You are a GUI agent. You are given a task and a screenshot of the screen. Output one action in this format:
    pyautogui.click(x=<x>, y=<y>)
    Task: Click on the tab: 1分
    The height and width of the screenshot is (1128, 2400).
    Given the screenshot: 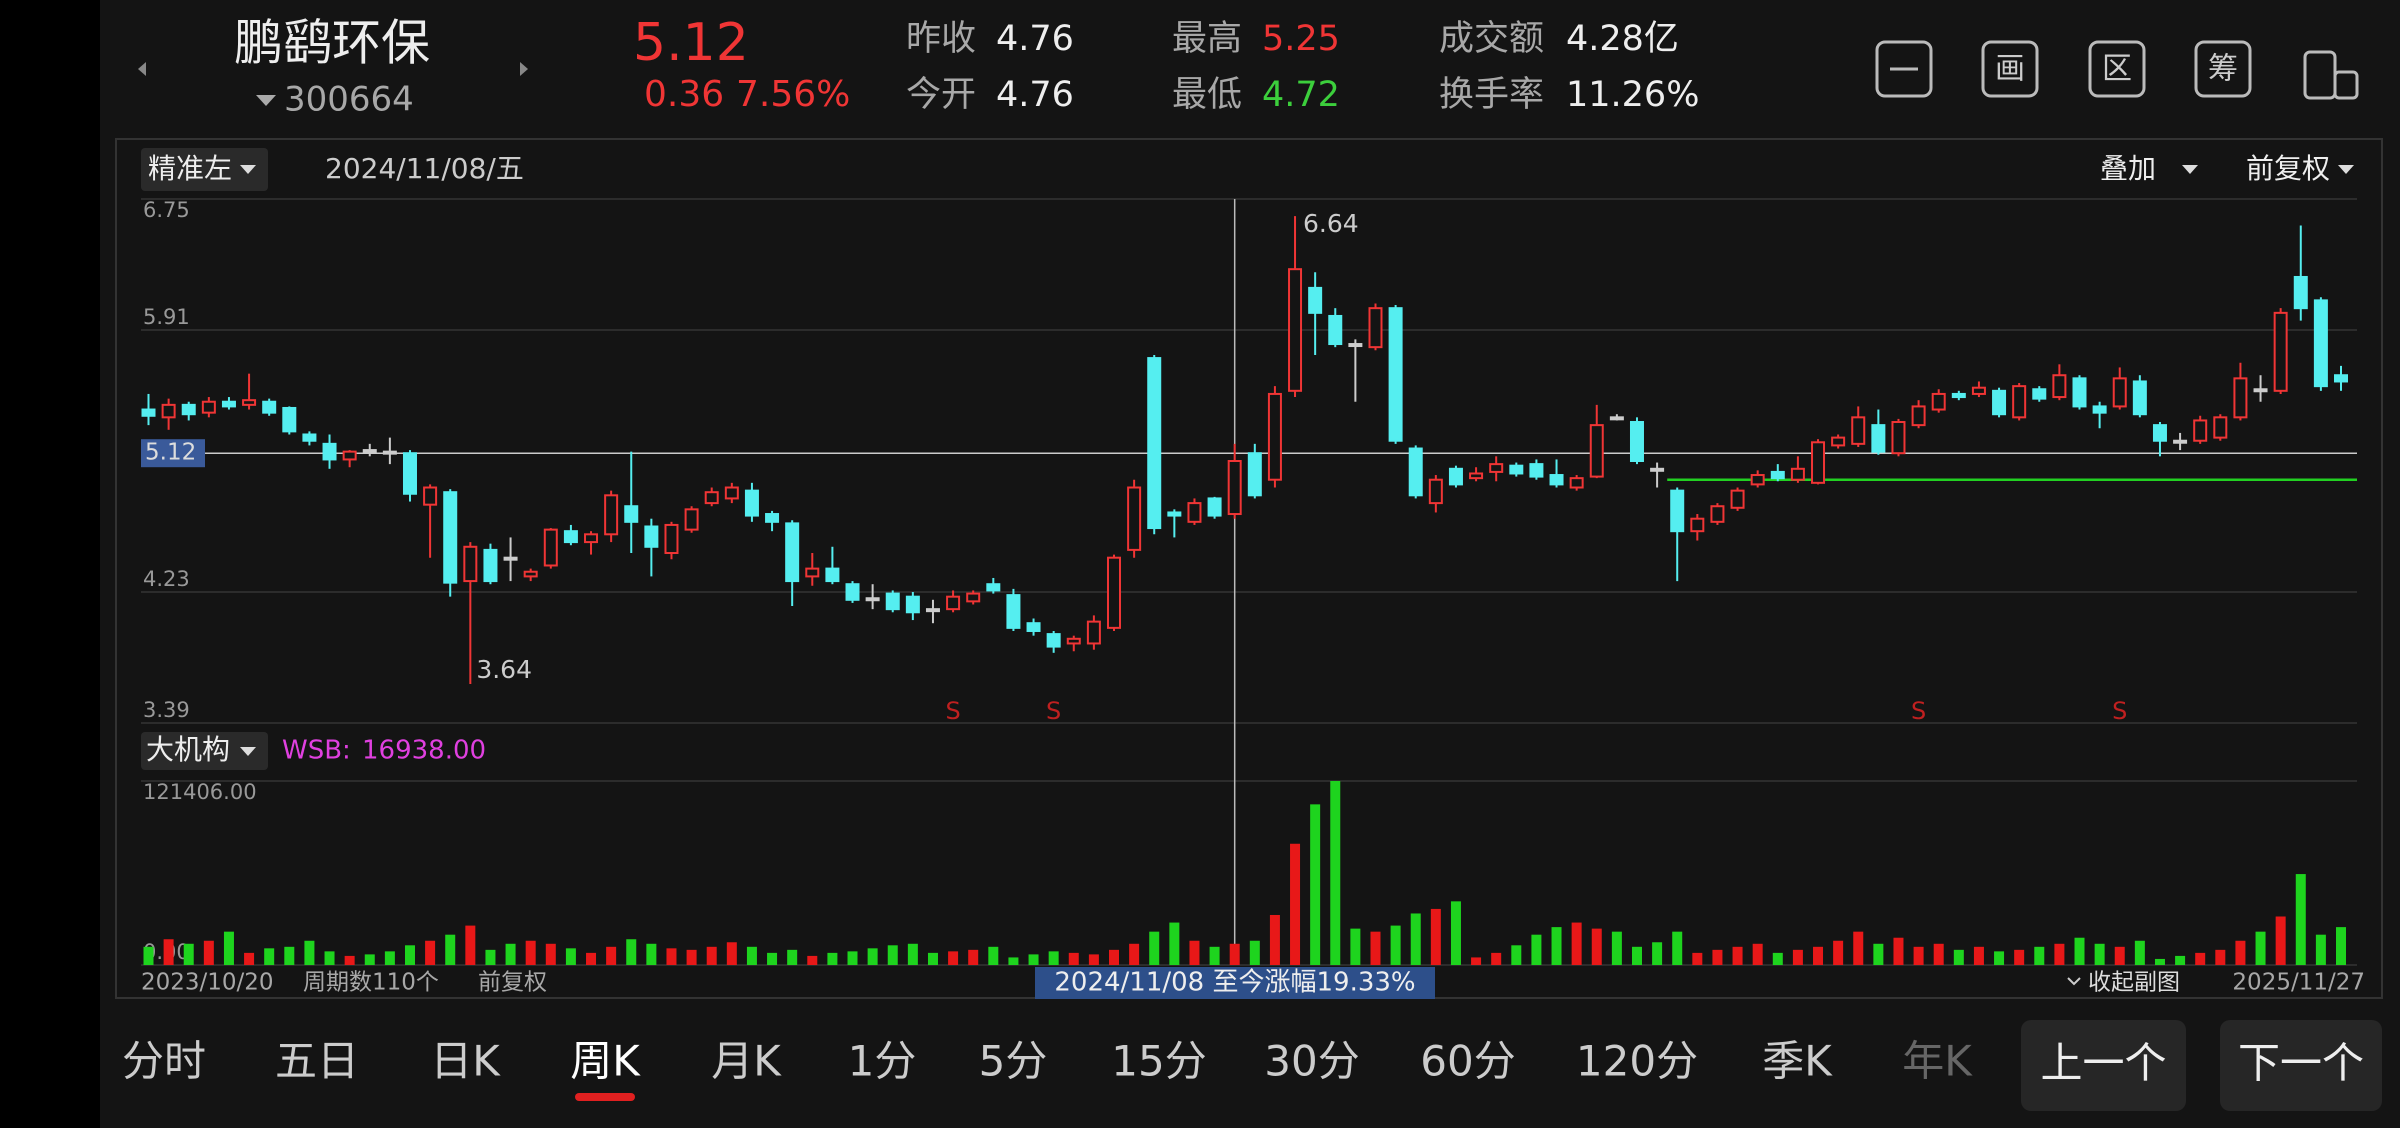 What is the action you would take?
    pyautogui.click(x=882, y=1061)
    